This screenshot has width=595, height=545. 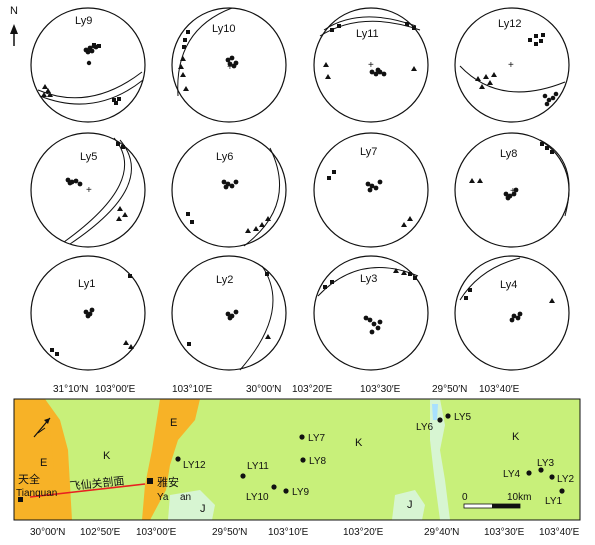 I want to click on site-label-ly4: LY4, so click(x=511, y=474).